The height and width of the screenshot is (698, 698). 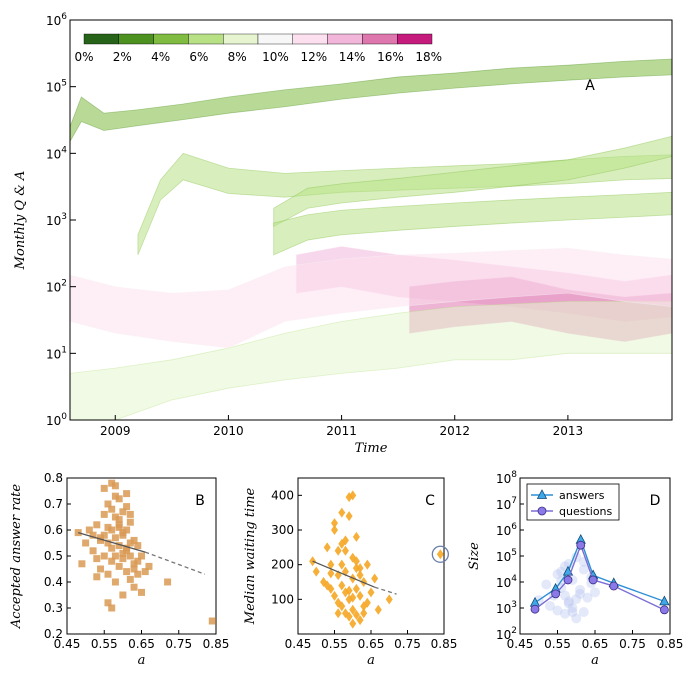 What do you see at coordinates (371, 644) in the screenshot?
I see `x-tick-label-c: 0.65` at bounding box center [371, 644].